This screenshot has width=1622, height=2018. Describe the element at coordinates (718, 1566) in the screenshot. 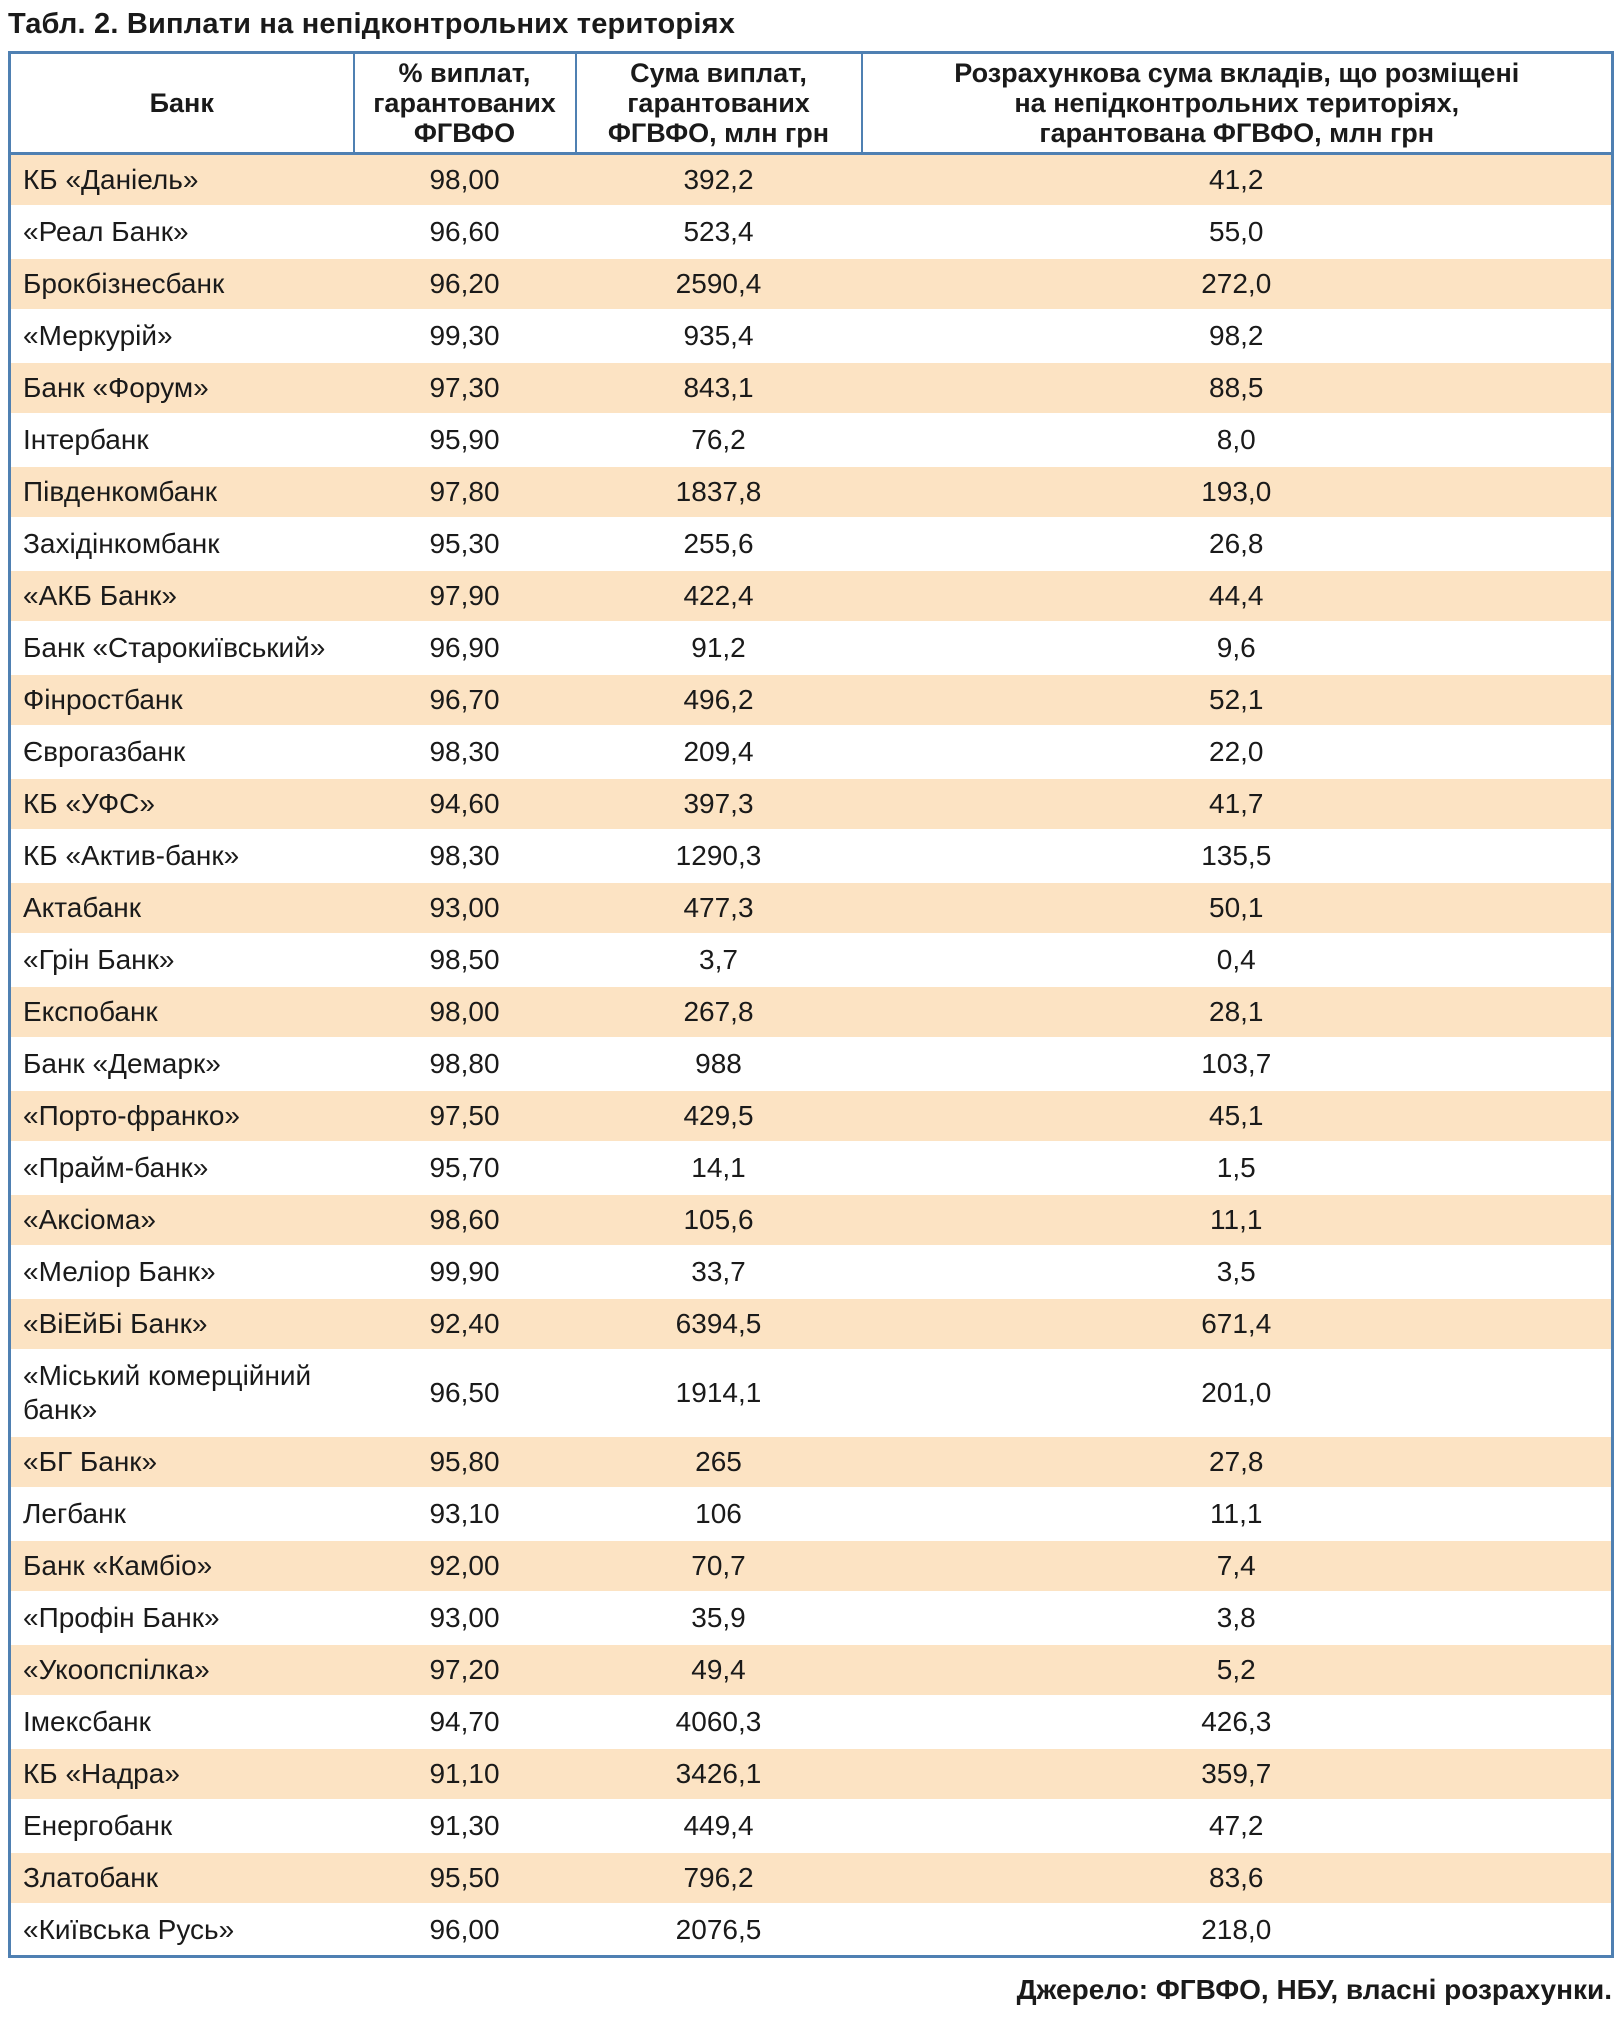

I see `value-cell: 70,7` at that location.